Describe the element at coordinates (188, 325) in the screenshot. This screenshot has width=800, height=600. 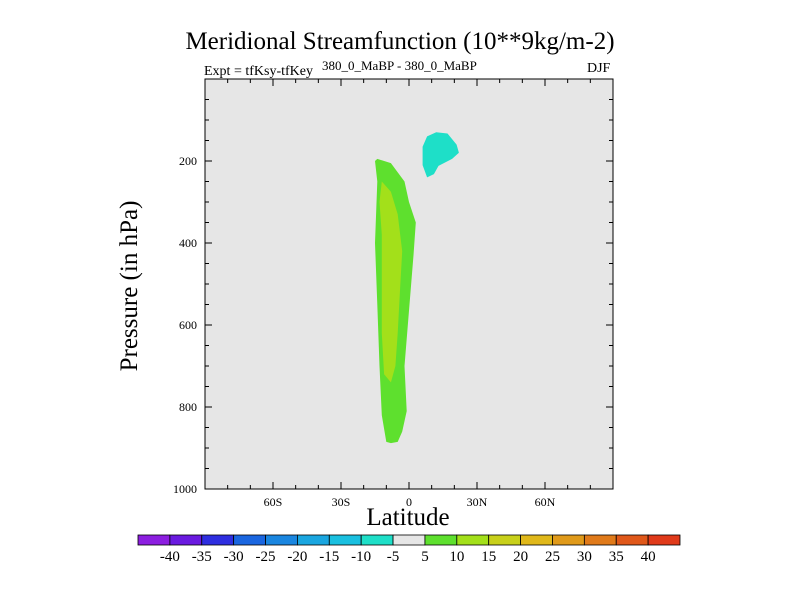
I see `y-tick-label: 600` at that location.